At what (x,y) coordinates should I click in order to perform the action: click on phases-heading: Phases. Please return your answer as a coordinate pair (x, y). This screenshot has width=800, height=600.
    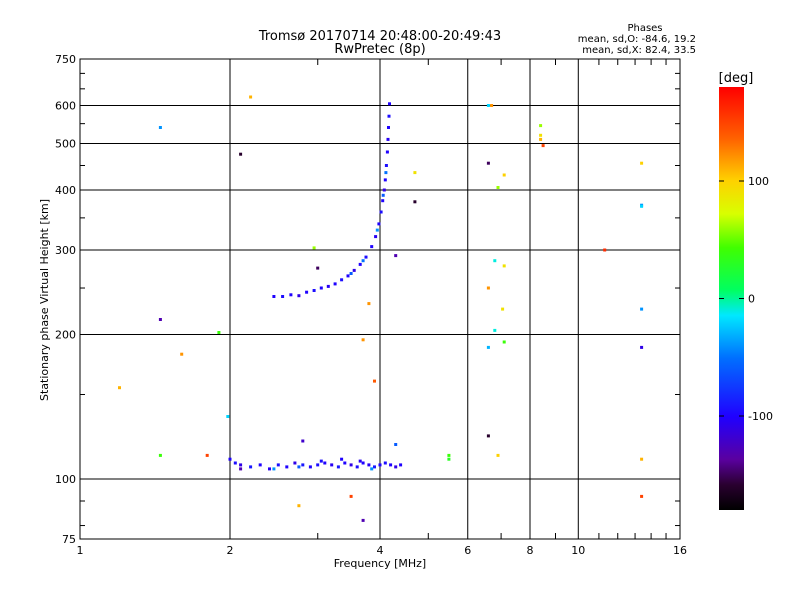
    Looking at the image, I should click on (644, 28).